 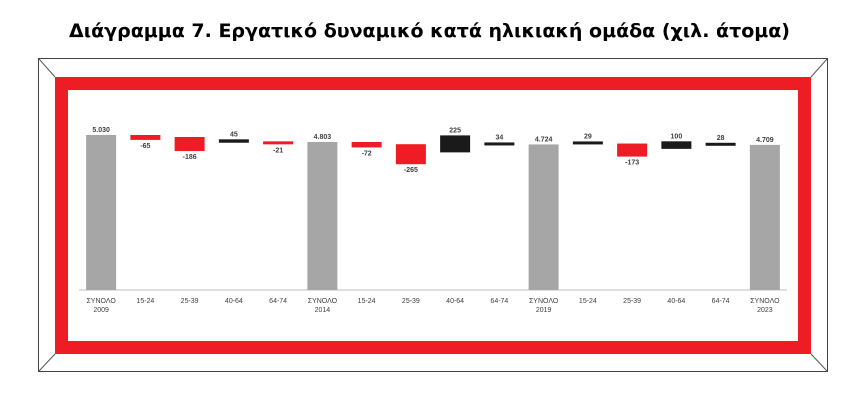 I want to click on data-label: -173, so click(x=632, y=163).